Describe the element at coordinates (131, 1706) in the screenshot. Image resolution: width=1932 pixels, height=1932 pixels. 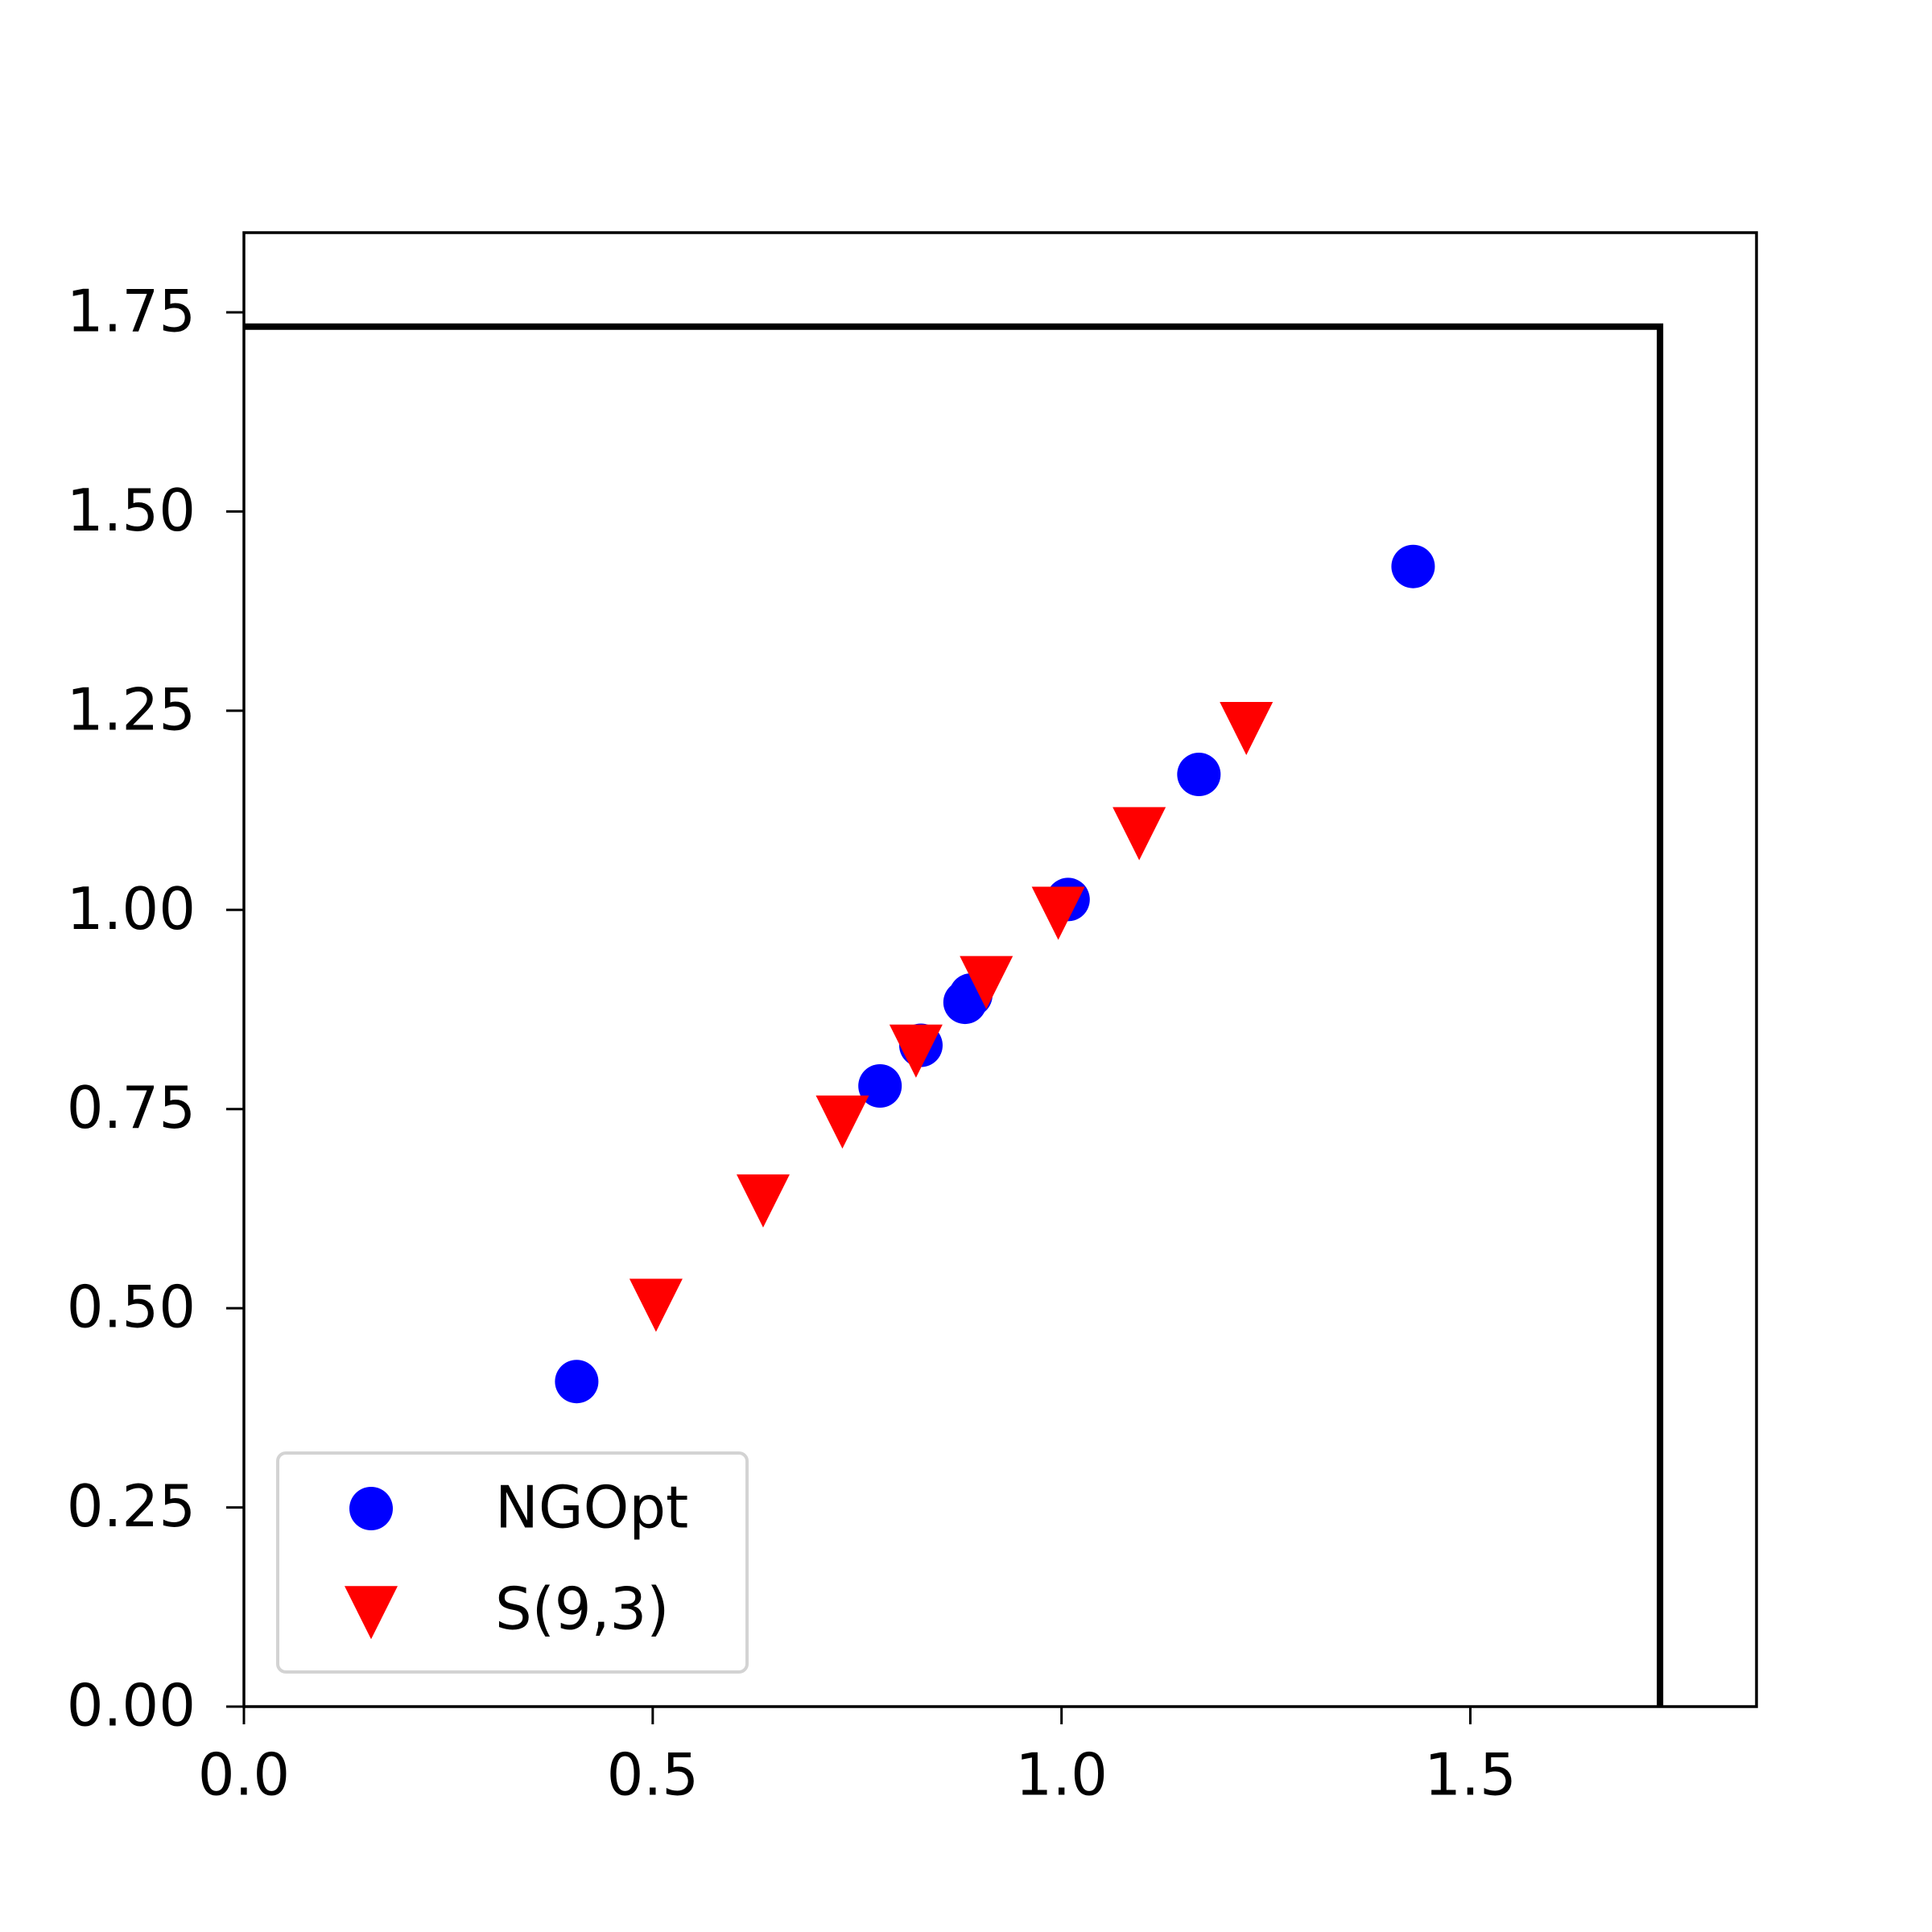
I see `y-tick-label: 0.00` at that location.